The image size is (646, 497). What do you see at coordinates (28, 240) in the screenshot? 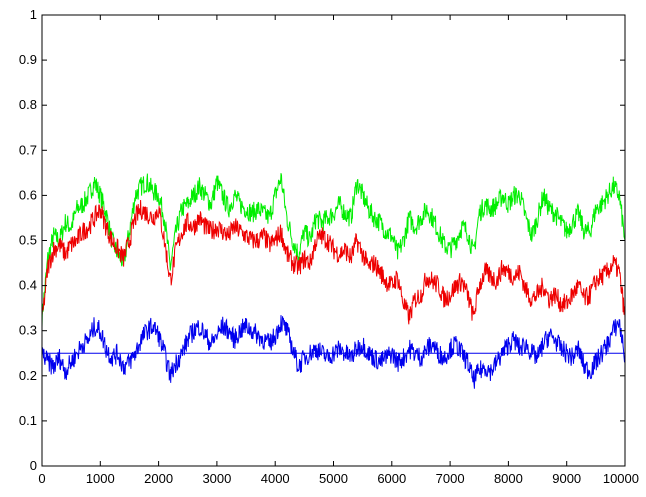
I see `y-tick-label: 0.5` at bounding box center [28, 240].